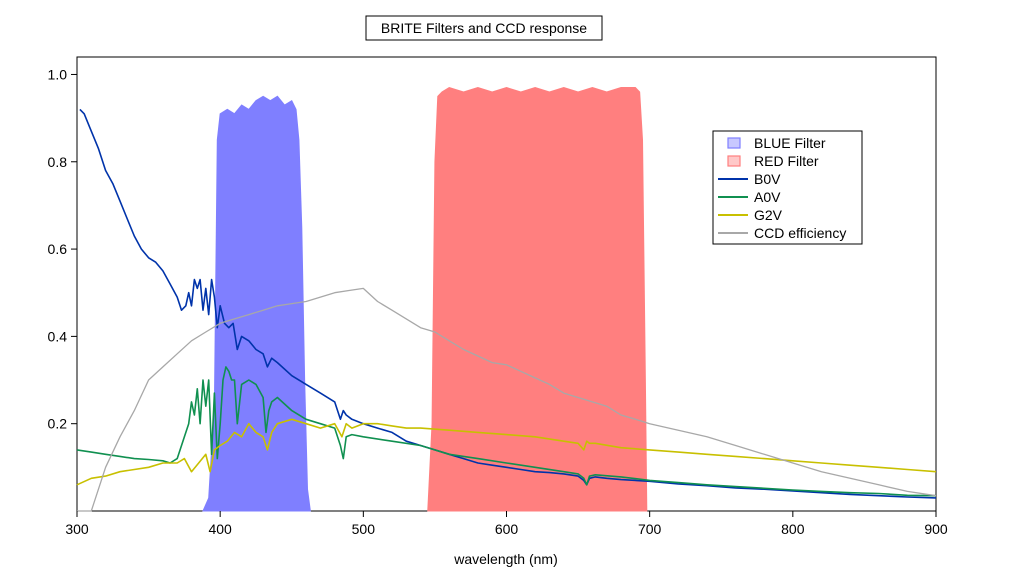 The width and height of the screenshot is (1011, 569). I want to click on legend-label-a0v: A0V, so click(767, 197).